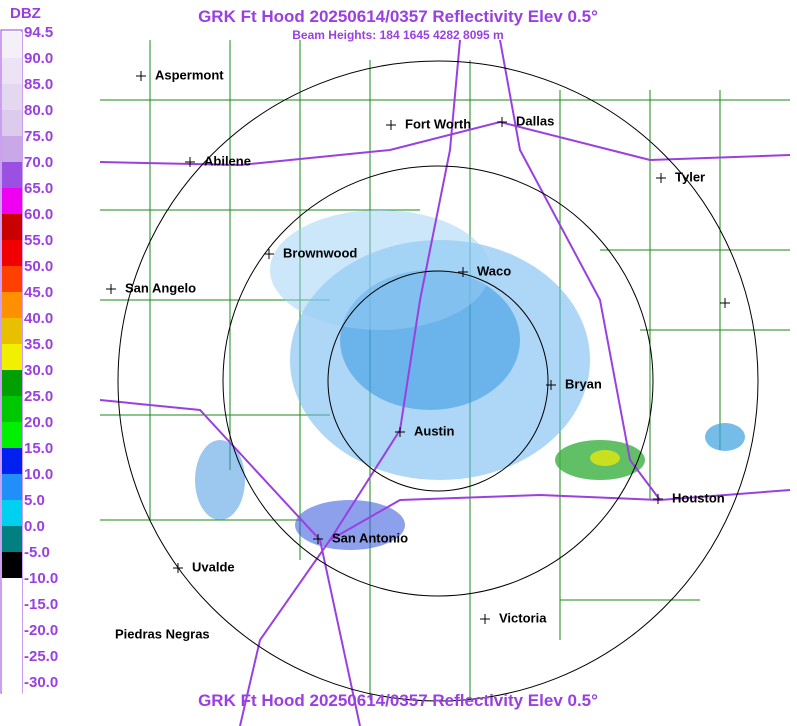 Image resolution: width=797 pixels, height=726 pixels. Describe the element at coordinates (34, 500) in the screenshot. I see `legend-label: 5.0` at that location.